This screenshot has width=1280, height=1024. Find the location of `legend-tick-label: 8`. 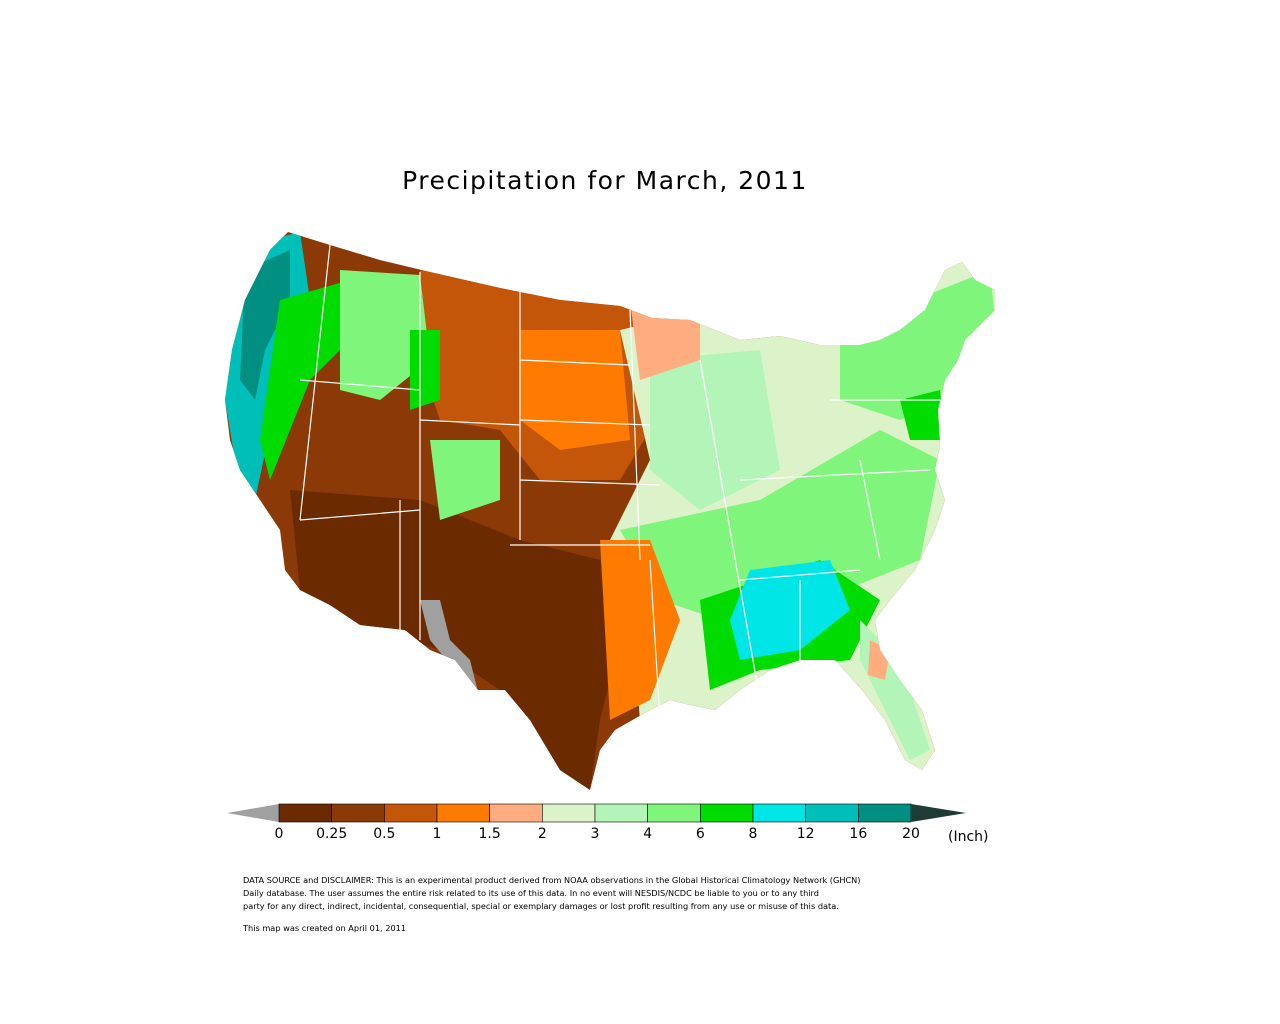

legend-tick-label: 8 is located at coordinates (753, 834).